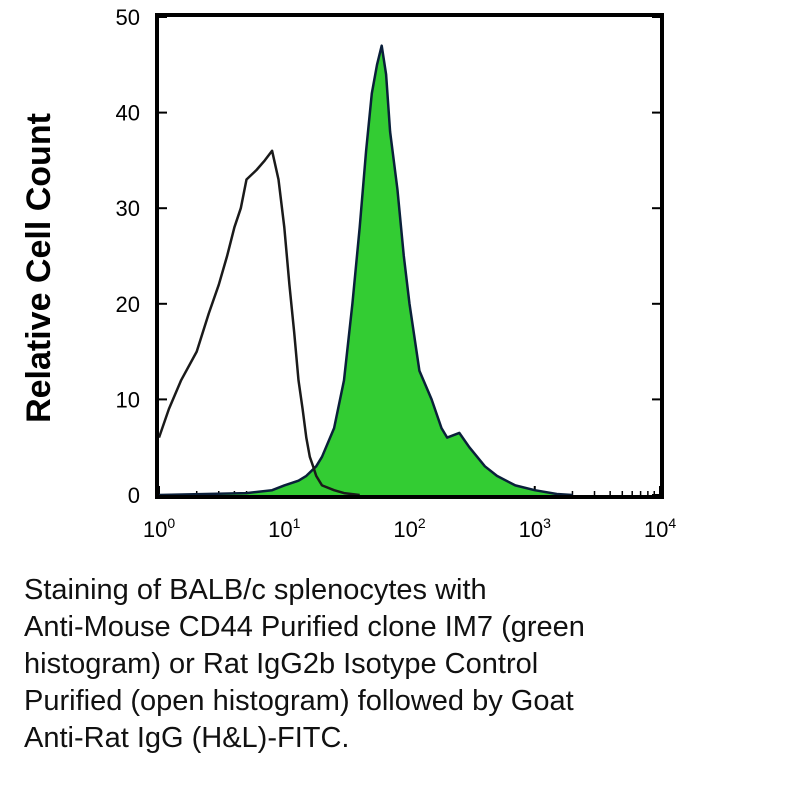  Describe the element at coordinates (535, 528) in the screenshot. I see `x-tick-label: 10³` at that location.